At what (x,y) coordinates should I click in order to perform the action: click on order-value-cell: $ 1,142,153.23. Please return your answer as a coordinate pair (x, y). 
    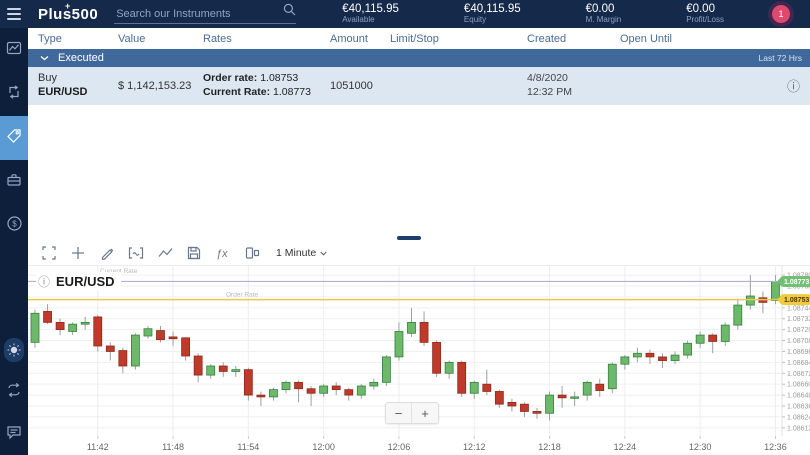
    Looking at the image, I should click on (155, 85).